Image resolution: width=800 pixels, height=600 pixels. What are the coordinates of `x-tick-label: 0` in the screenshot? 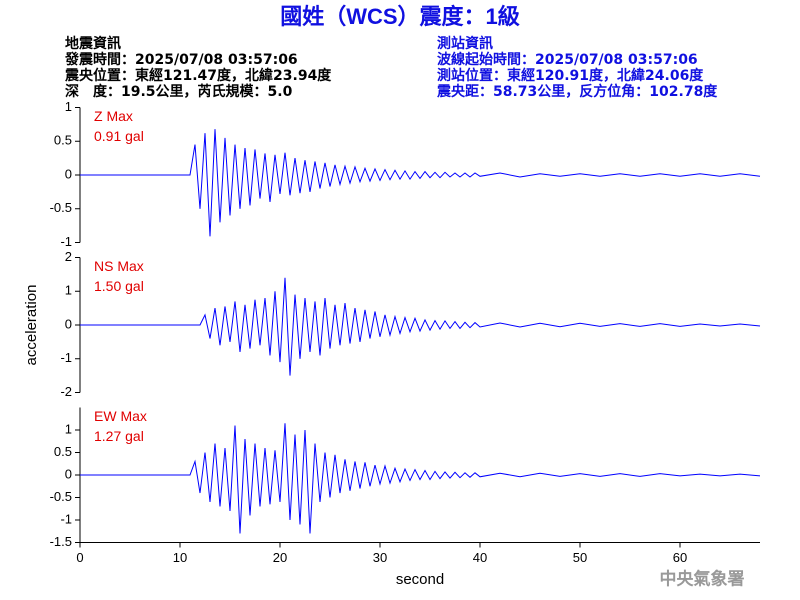 It's located at (79, 557).